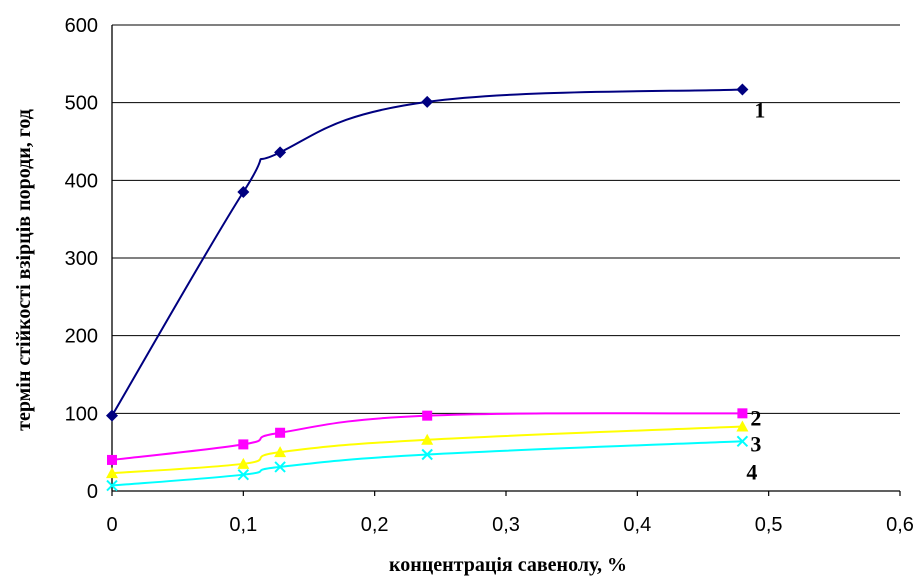 This screenshot has height=580, width=918. What do you see at coordinates (900, 525) in the screenshot?
I see `x-tick-label: 0,6` at bounding box center [900, 525].